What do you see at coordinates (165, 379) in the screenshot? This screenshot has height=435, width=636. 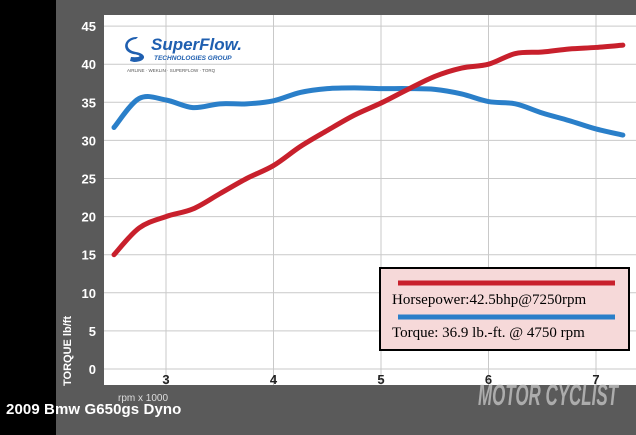 I see `x-tick-label: 3` at bounding box center [165, 379].